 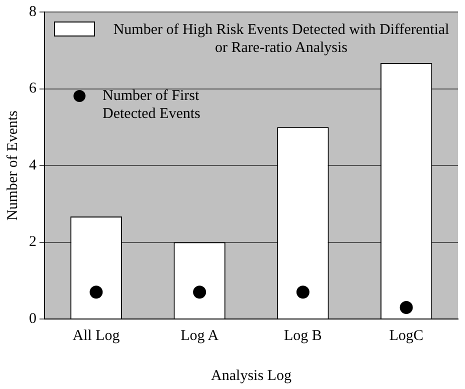 I want to click on y-tick-label: 4, so click(x=33, y=165).